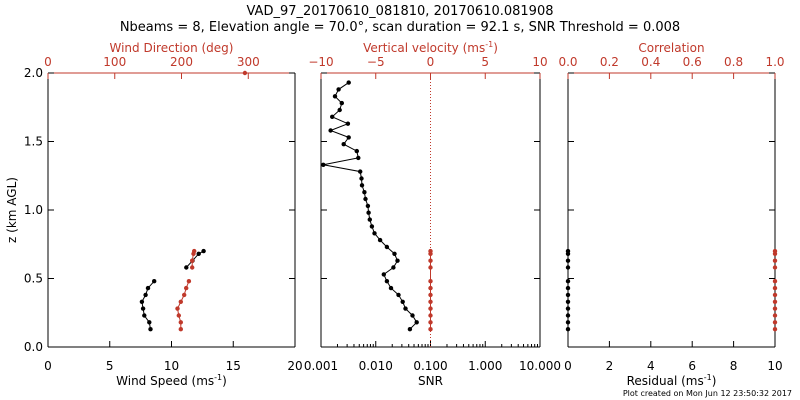 This screenshot has height=400, width=800. Describe the element at coordinates (12, 210) in the screenshot. I see `y-axis-label: z (km AGL)` at that location.